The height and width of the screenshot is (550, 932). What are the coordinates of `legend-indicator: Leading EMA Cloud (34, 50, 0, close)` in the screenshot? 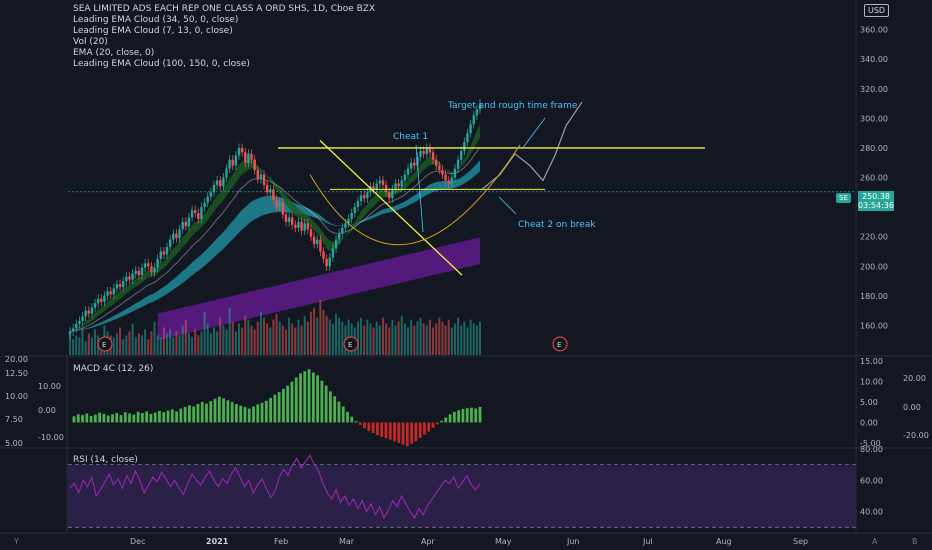 It's located at (156, 20).